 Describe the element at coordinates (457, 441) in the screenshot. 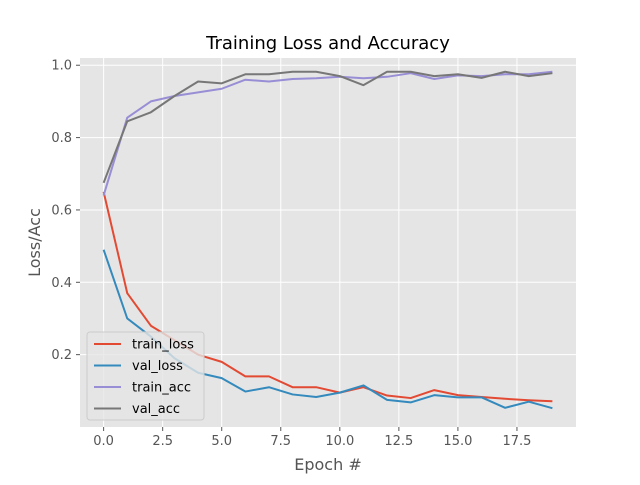

I see `x-tick-label: 15.0` at that location.